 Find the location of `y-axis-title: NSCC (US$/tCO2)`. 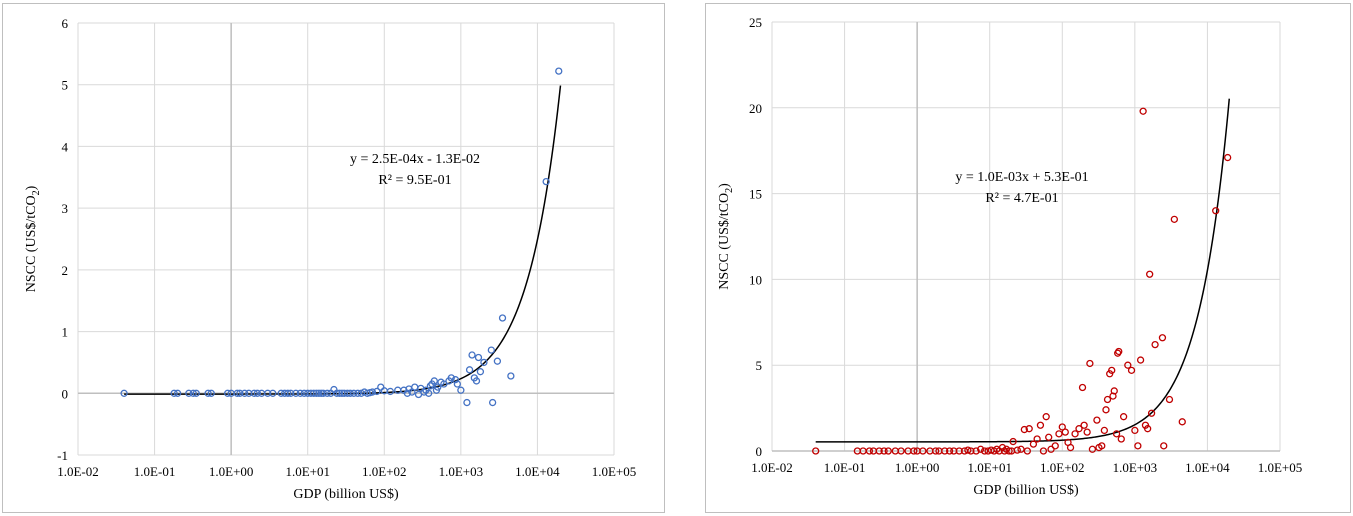

y-axis-title: NSCC (US$/tCO2) is located at coordinates (33, 238).